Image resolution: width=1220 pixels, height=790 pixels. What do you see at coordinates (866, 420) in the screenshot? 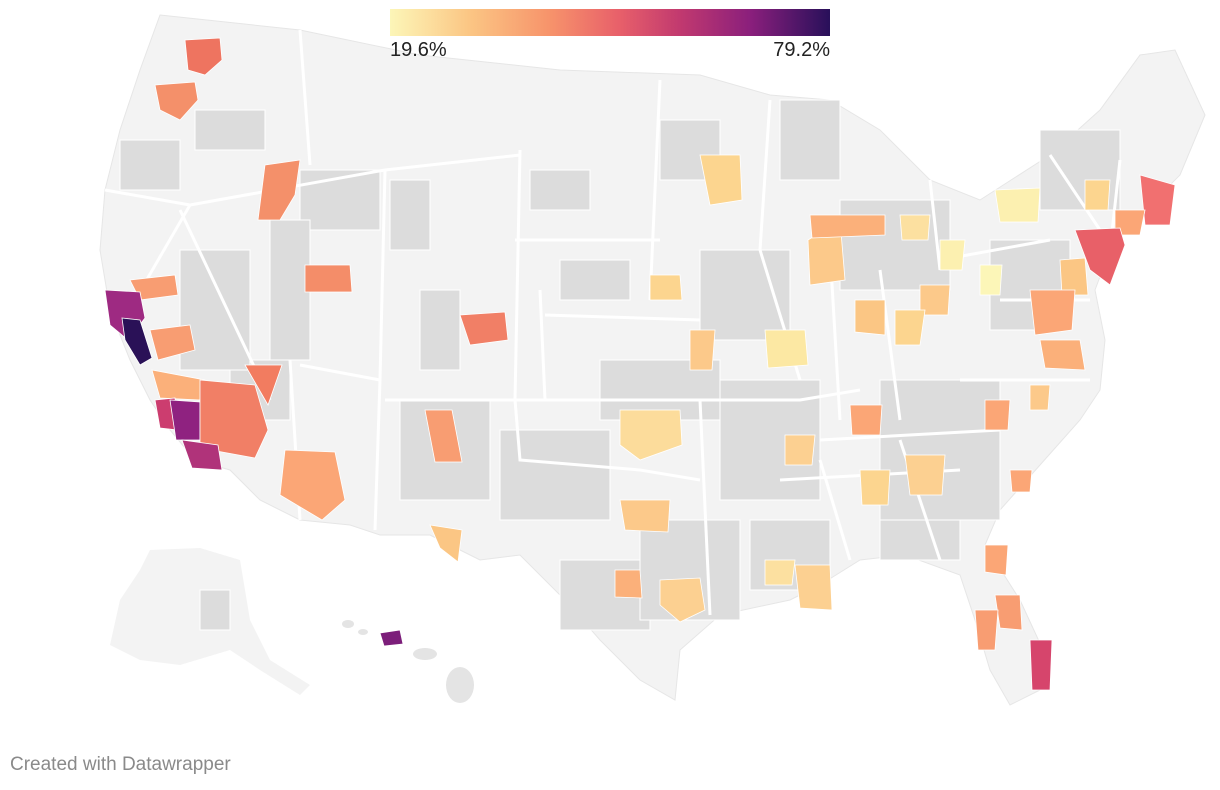
I see `county-nashville` at bounding box center [866, 420].